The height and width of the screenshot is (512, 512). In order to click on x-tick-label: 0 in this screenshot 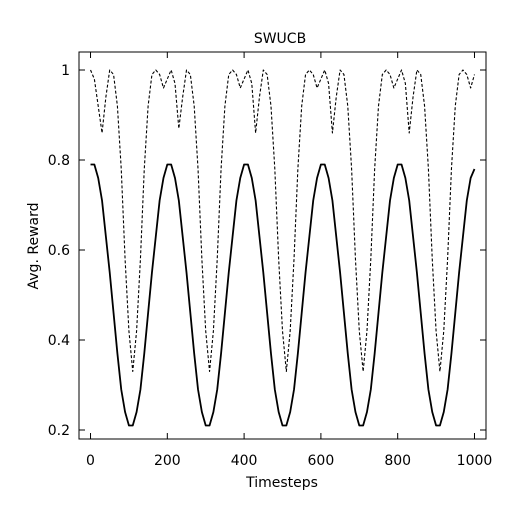, I will do `click(90, 461)`.